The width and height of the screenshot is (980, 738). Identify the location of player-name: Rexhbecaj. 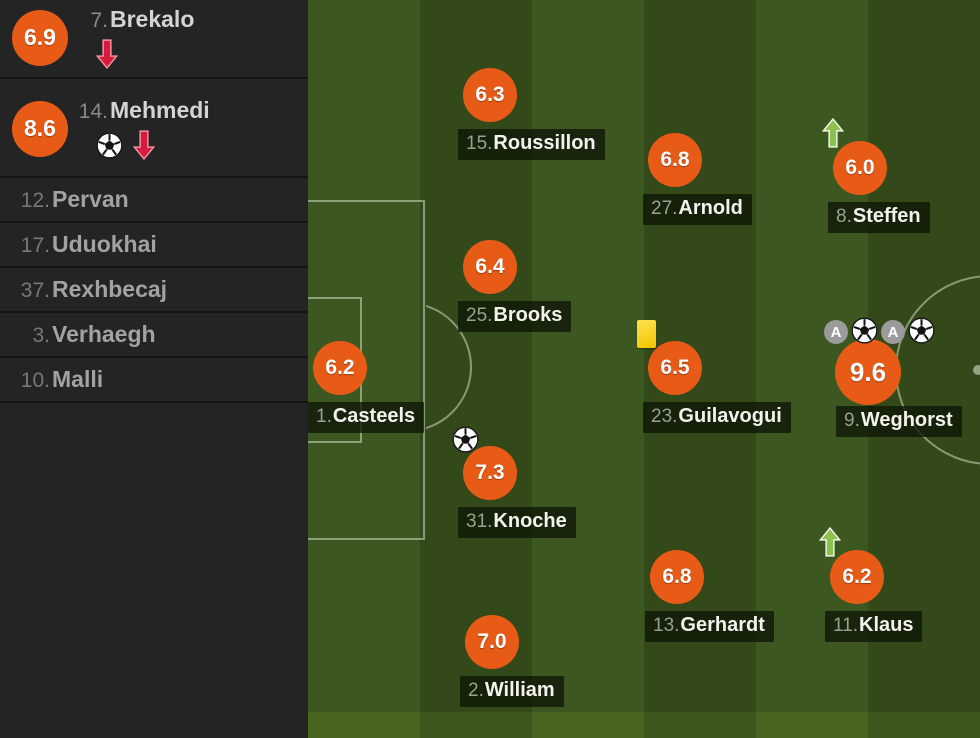
(110, 289).